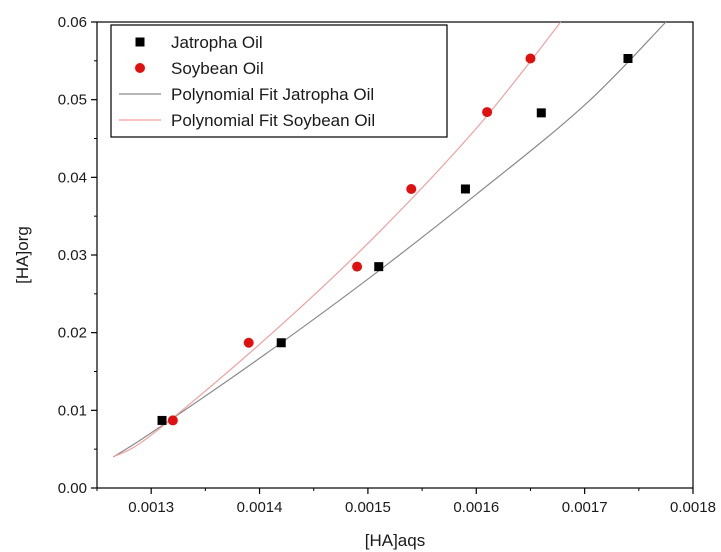  I want to click on x-tick-label: 0.0015, so click(368, 507).